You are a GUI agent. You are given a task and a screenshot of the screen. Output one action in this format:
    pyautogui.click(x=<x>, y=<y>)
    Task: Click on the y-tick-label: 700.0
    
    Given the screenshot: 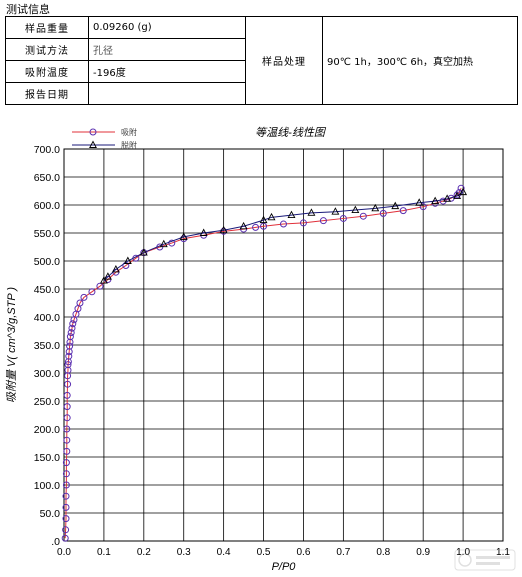 What is the action you would take?
    pyautogui.click(x=47, y=150)
    